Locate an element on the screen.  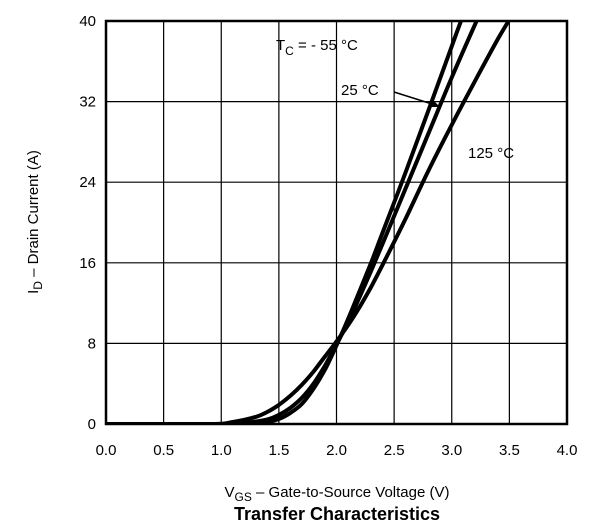
y-tick-label: 24 is located at coordinates (87, 182).